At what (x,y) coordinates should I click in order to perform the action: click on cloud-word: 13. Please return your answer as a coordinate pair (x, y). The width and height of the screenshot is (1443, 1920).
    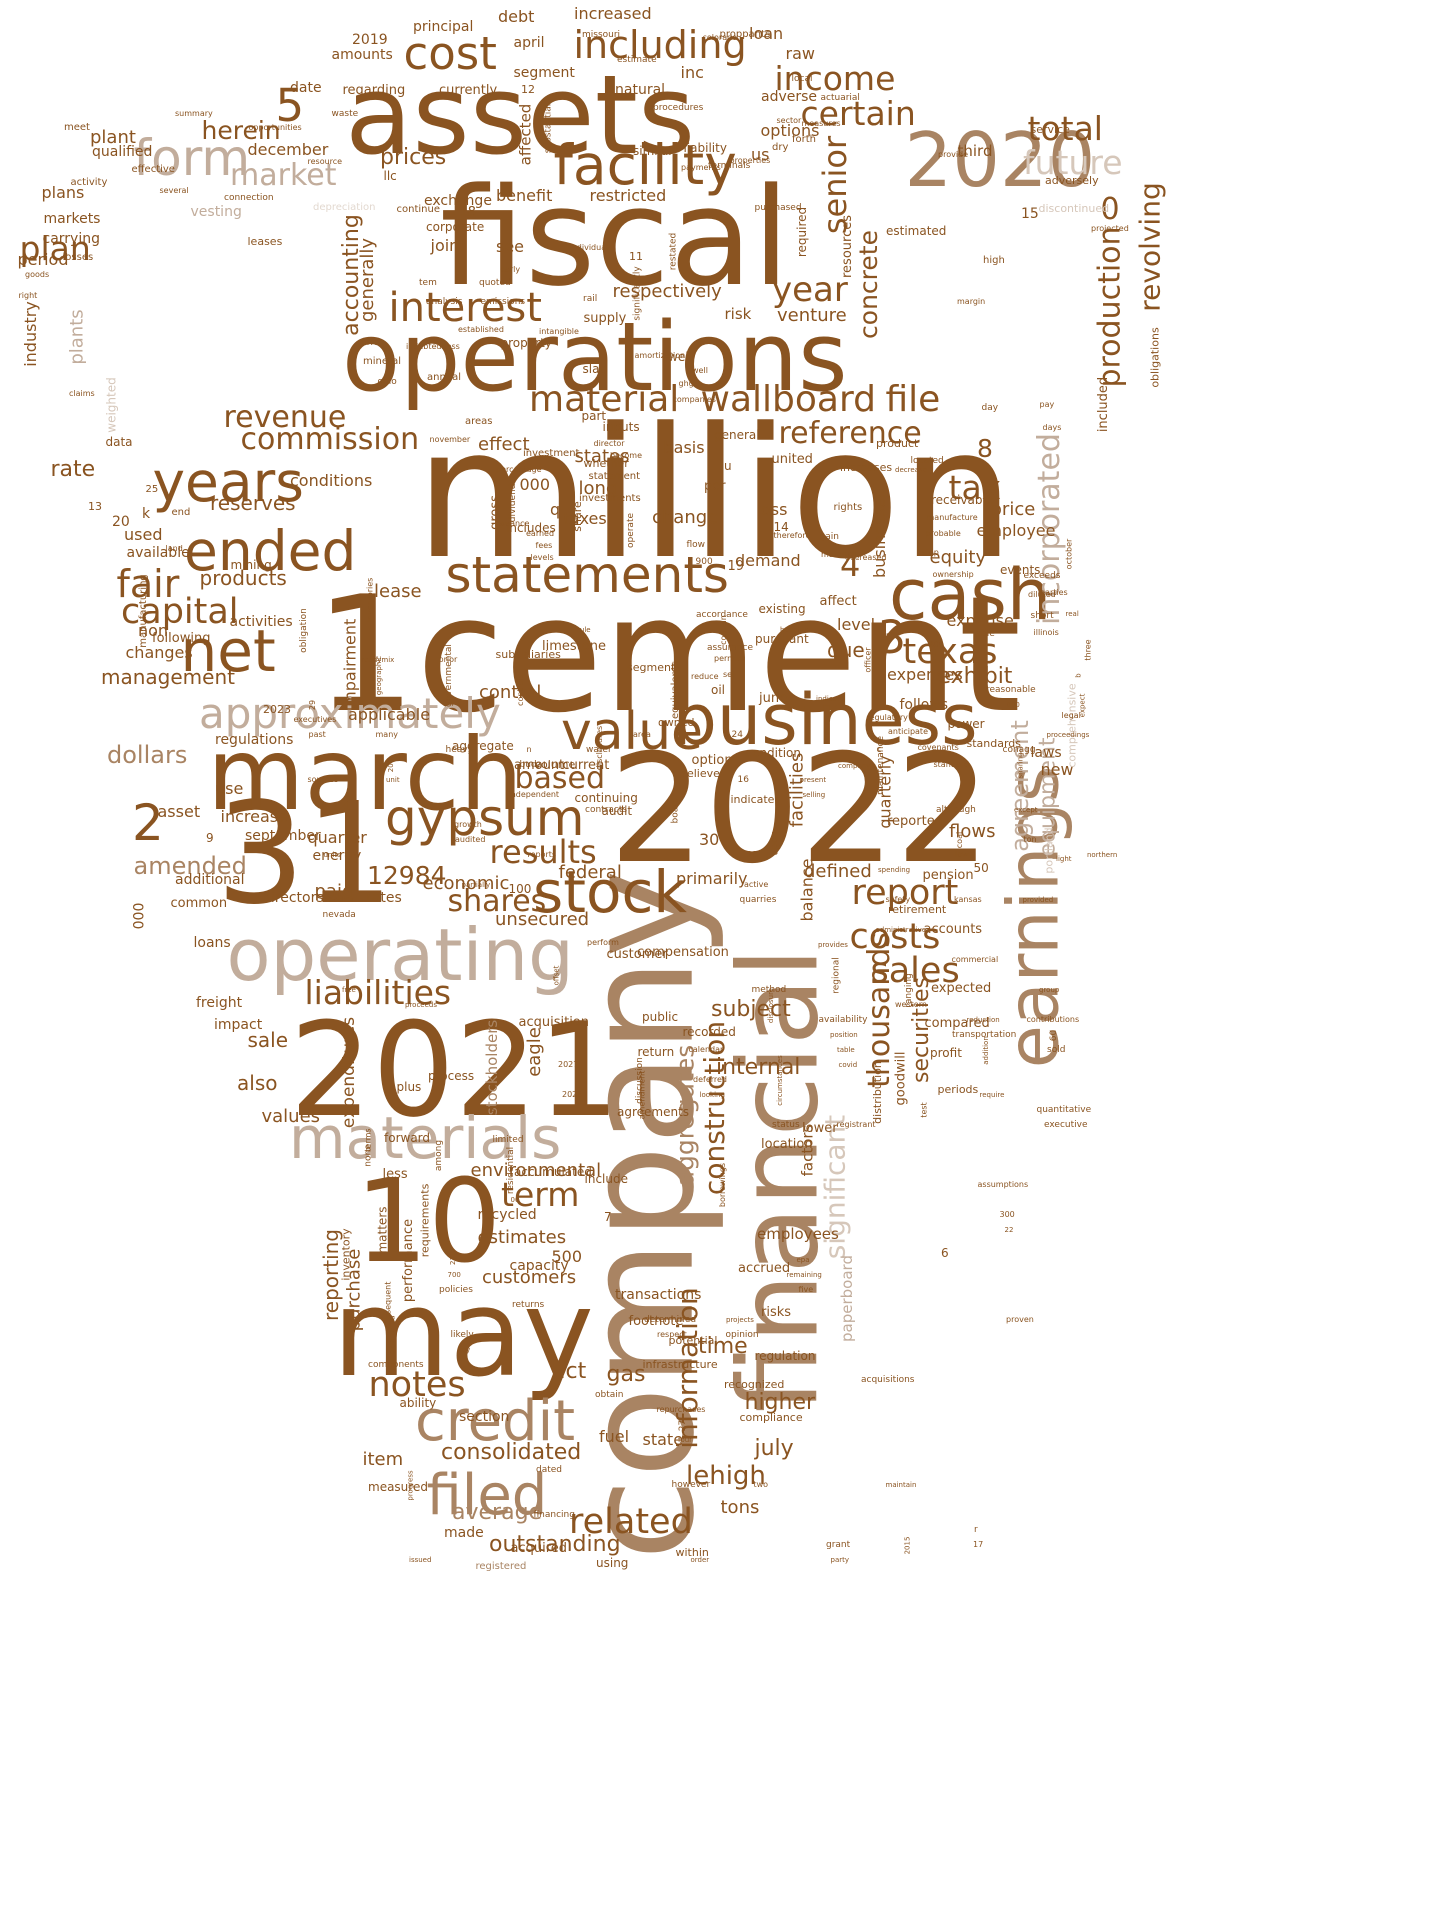
    Looking at the image, I should click on (95, 506).